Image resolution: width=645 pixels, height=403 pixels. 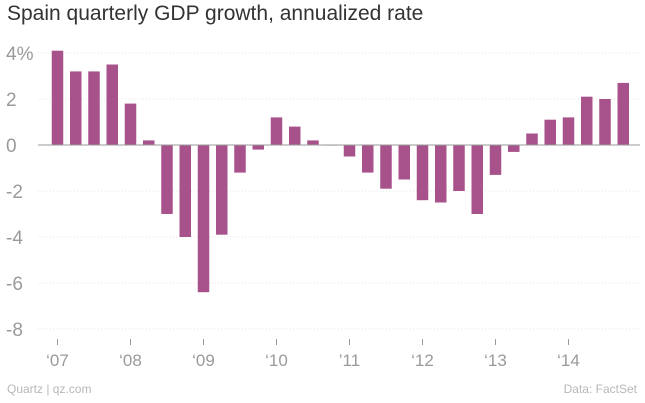 I want to click on x-tick-label: ‘10, so click(x=276, y=360).